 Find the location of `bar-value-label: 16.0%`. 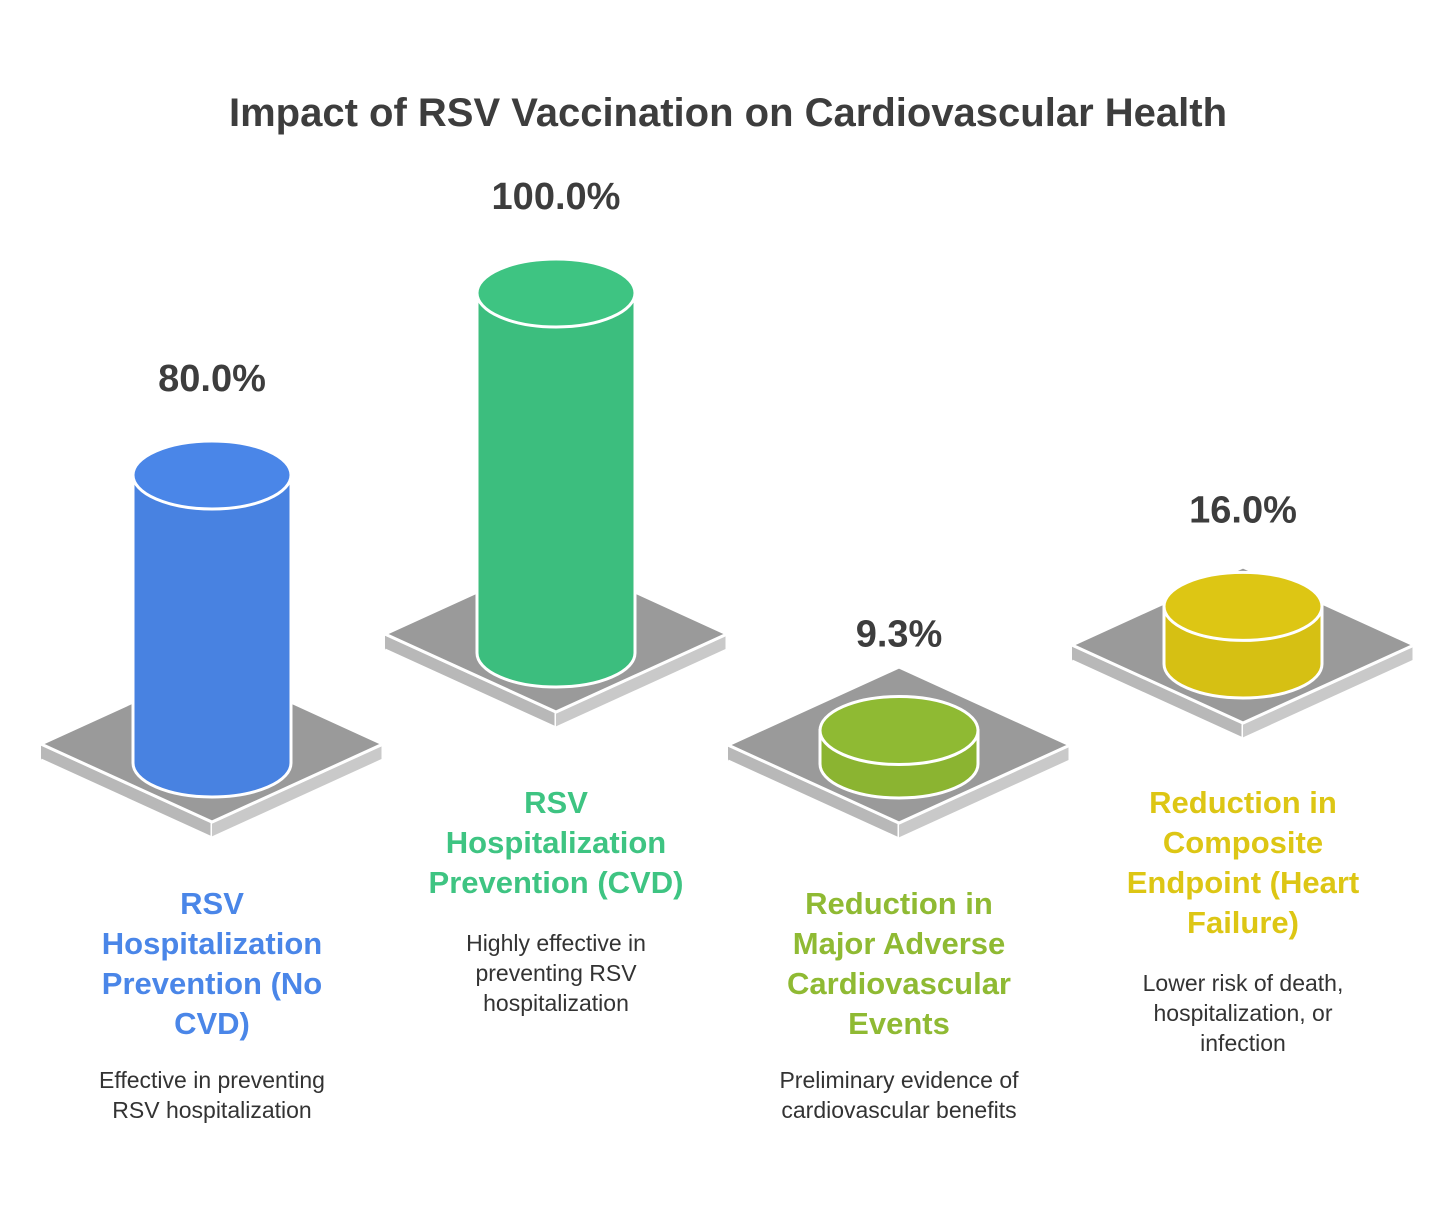

bar-value-label: 16.0% is located at coordinates (1243, 510).